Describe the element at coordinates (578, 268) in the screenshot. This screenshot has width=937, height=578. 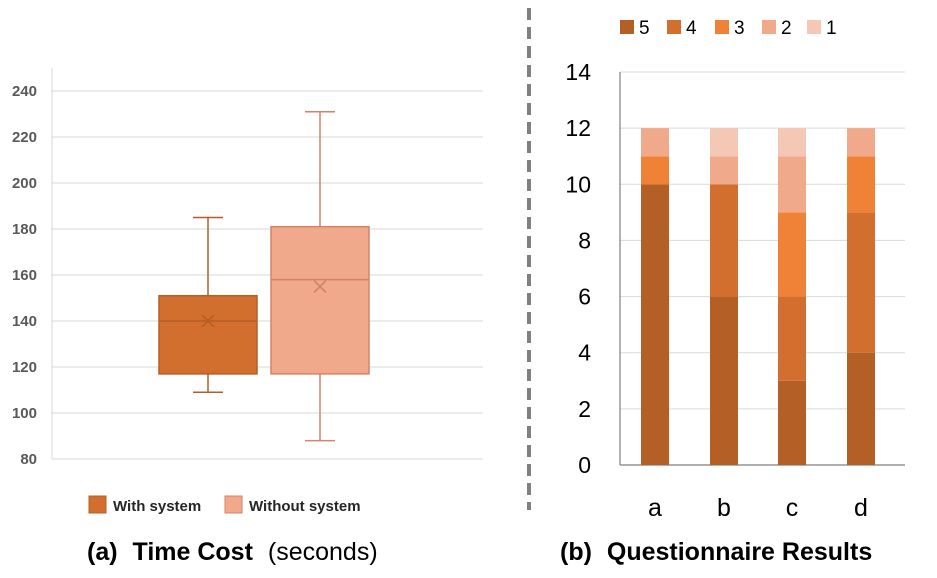
I see `questionnaire-y-tick-labels: 0 2 4 6 8 10 12 14` at that location.